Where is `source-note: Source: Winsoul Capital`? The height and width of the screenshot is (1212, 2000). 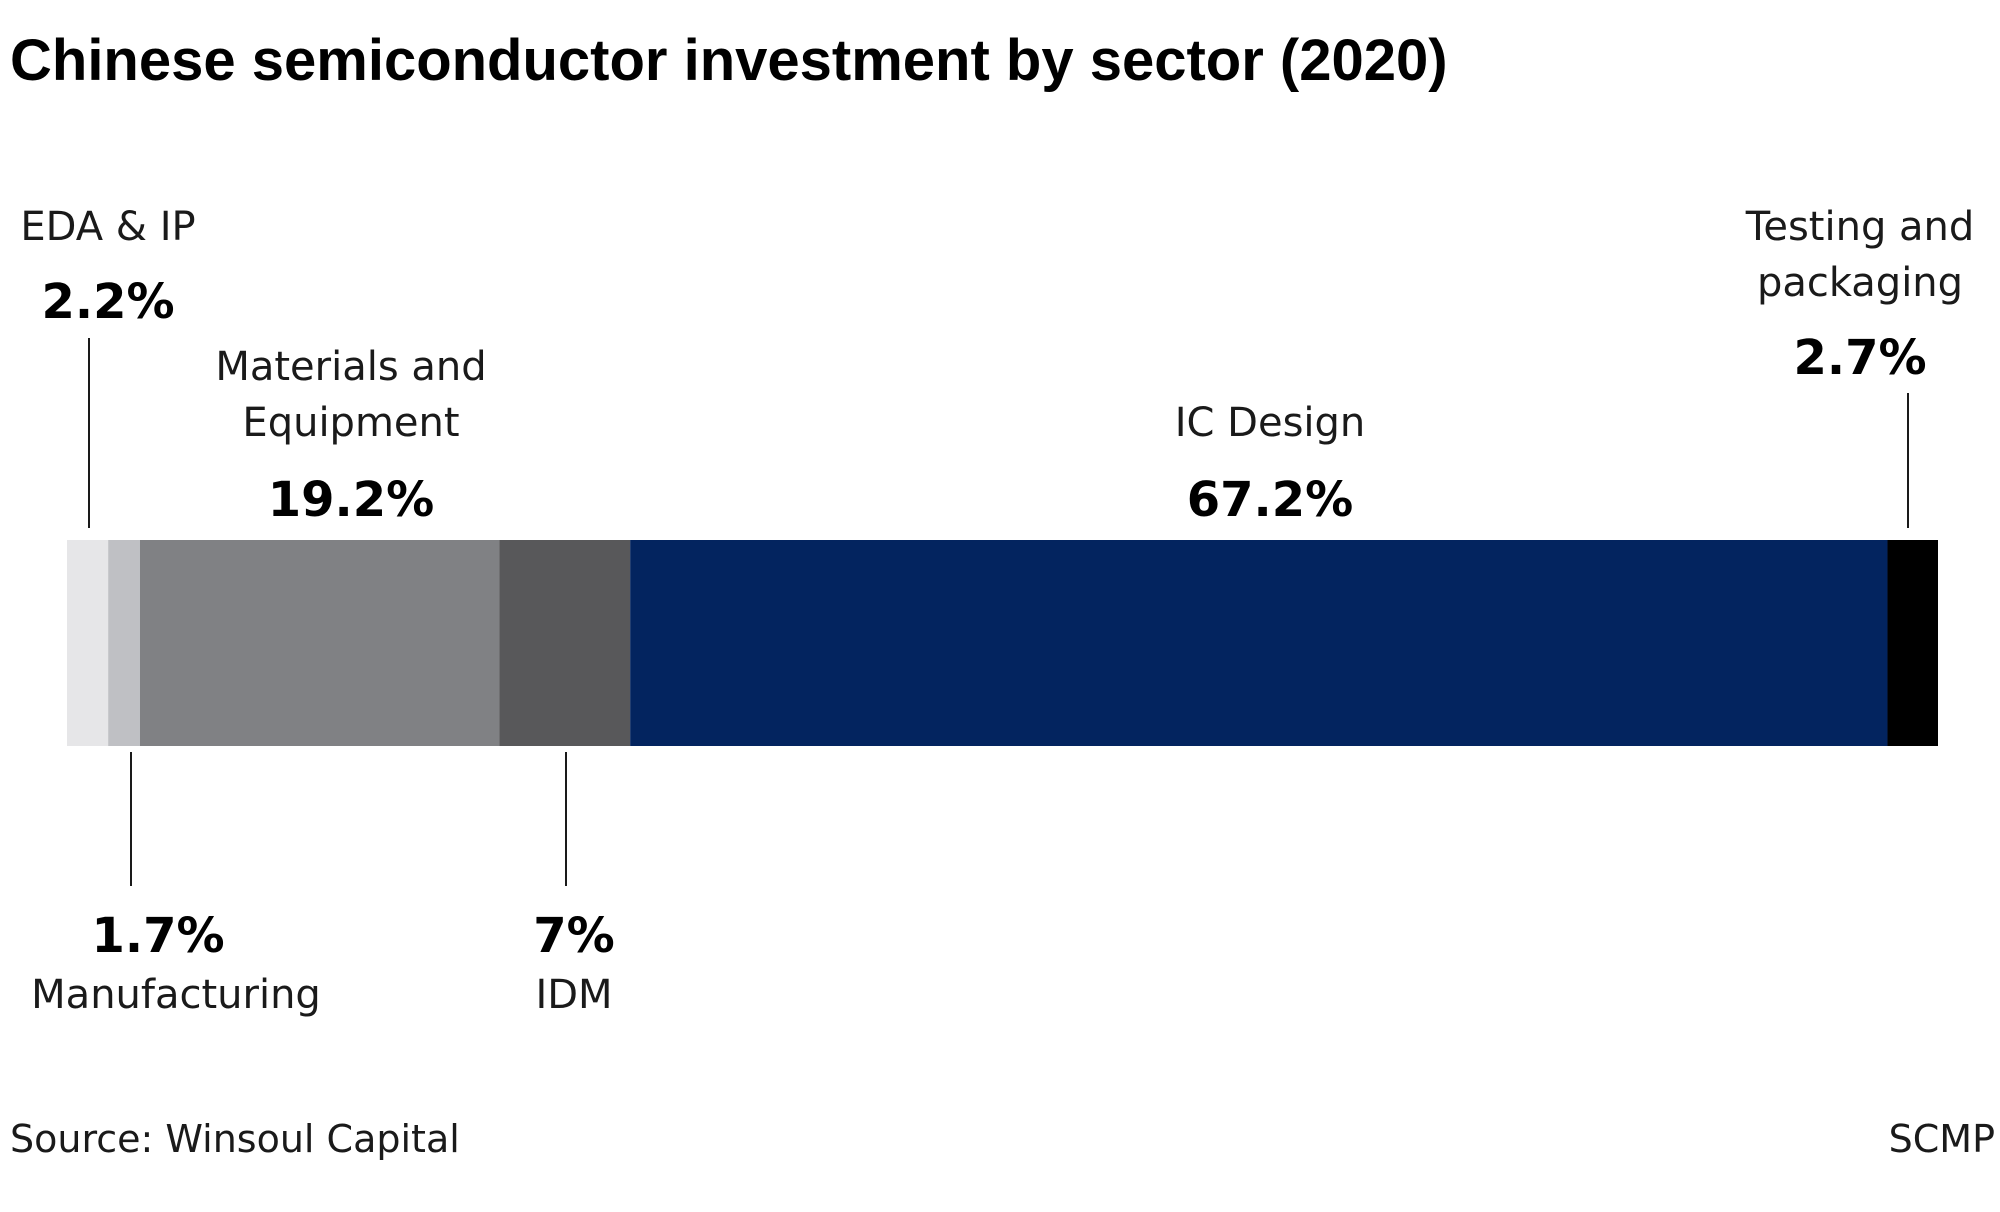
source-note: Source: Winsoul Capital is located at coordinates (235, 1139).